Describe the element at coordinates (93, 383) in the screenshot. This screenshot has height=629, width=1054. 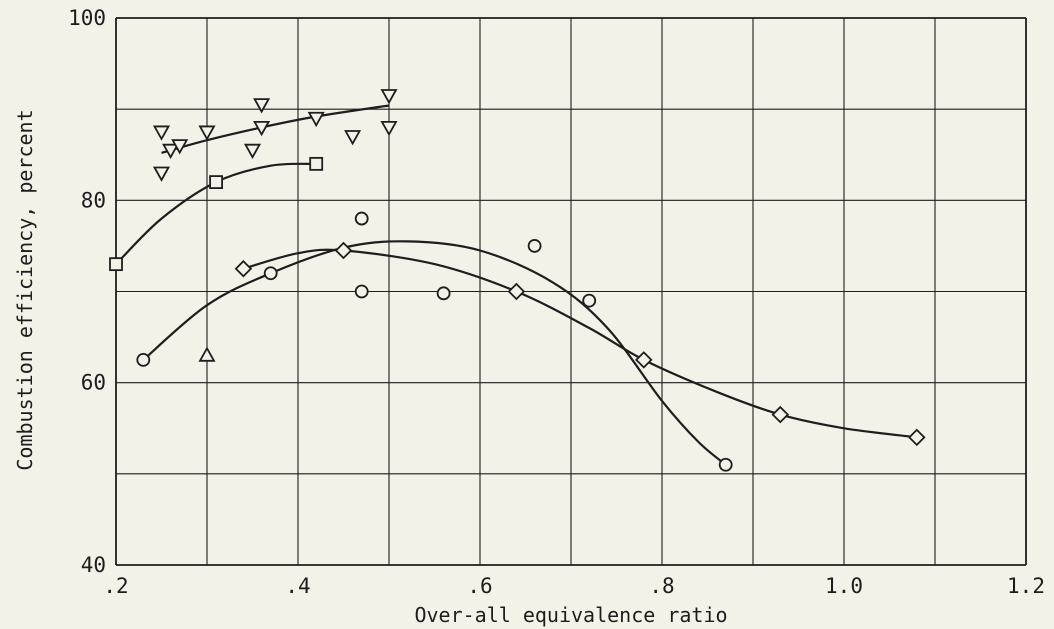
I see `y-tick-label: 60` at that location.